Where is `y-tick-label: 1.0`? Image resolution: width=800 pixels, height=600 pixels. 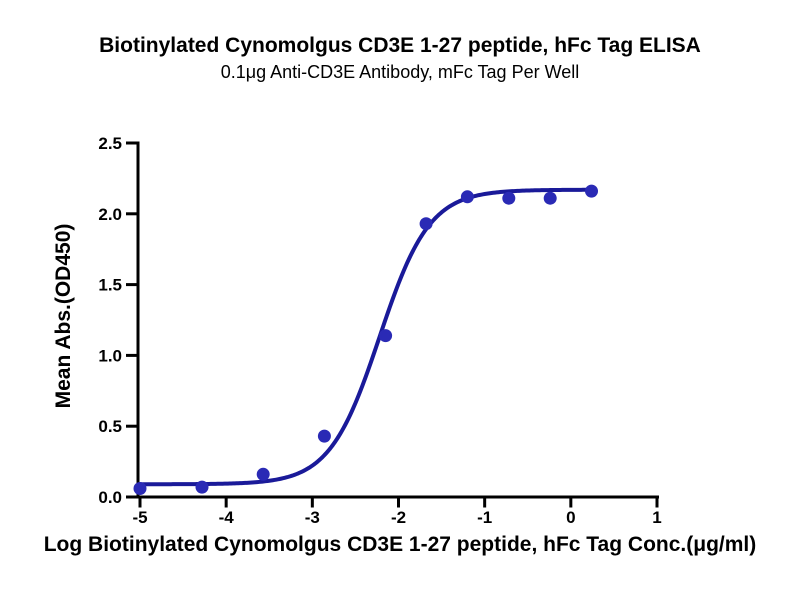
y-tick-label: 1.0 is located at coordinates (110, 355).